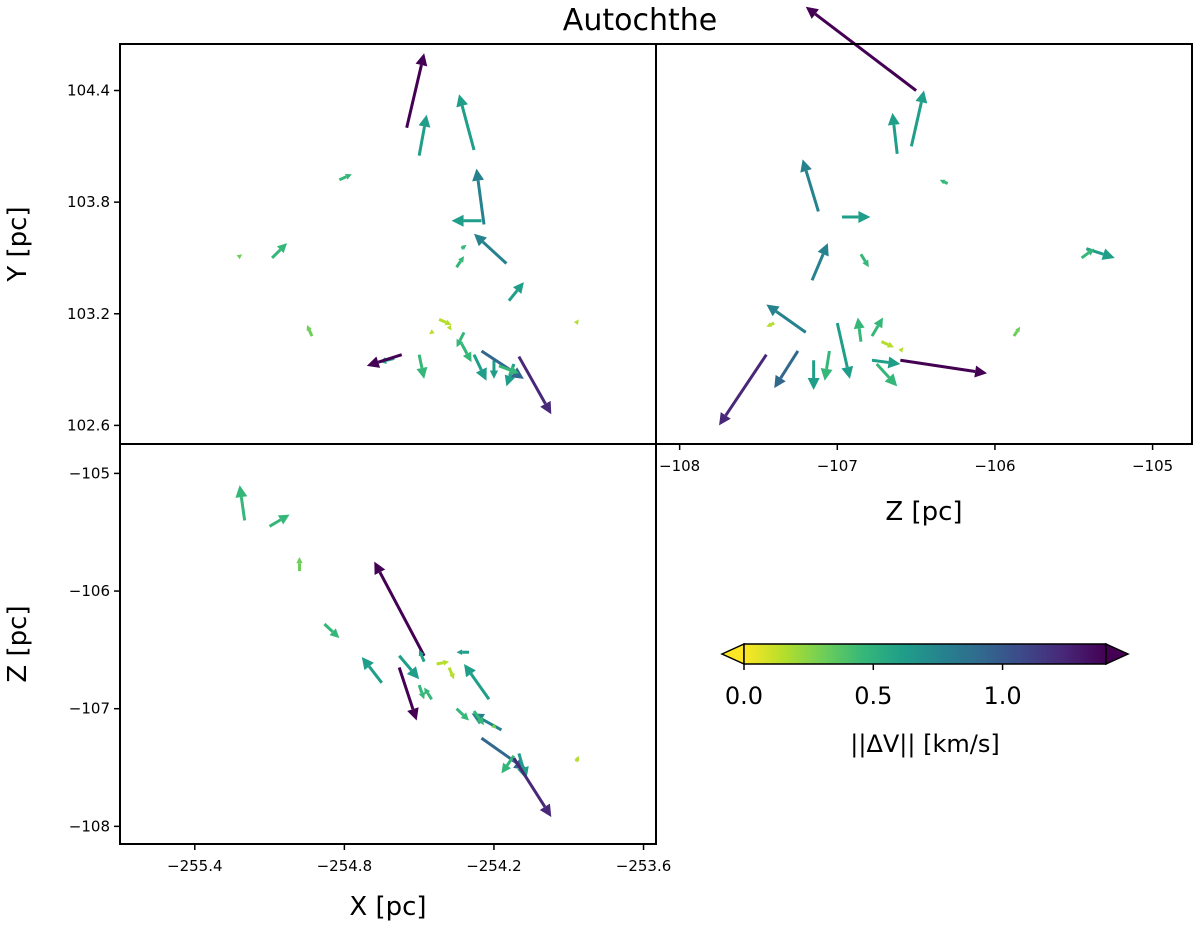 This screenshot has height=930, width=1200. What do you see at coordinates (994, 466) in the screenshot?
I see `xtick-label-zy-2: −106` at bounding box center [994, 466].